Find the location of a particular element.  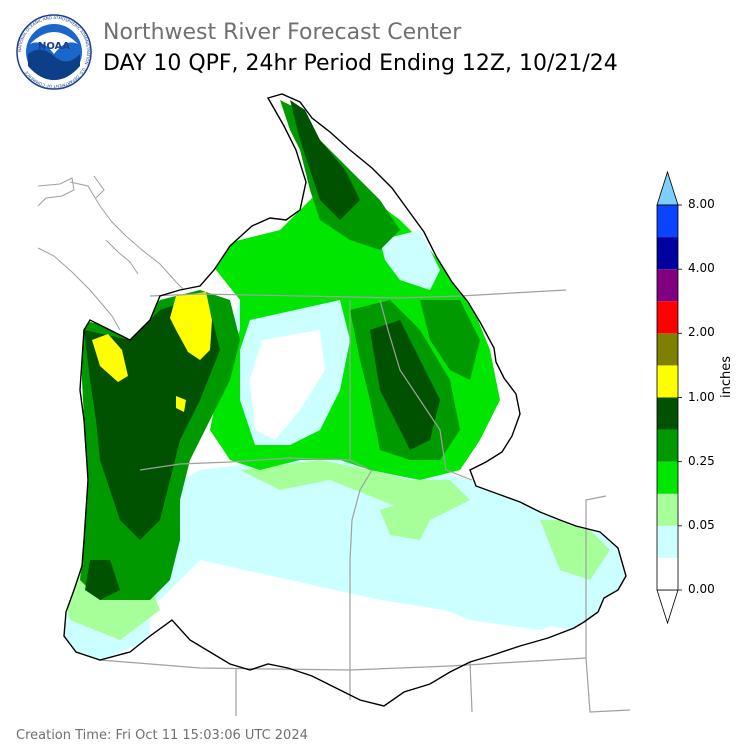

legend-tick-label: 1.00 is located at coordinates (701, 396).